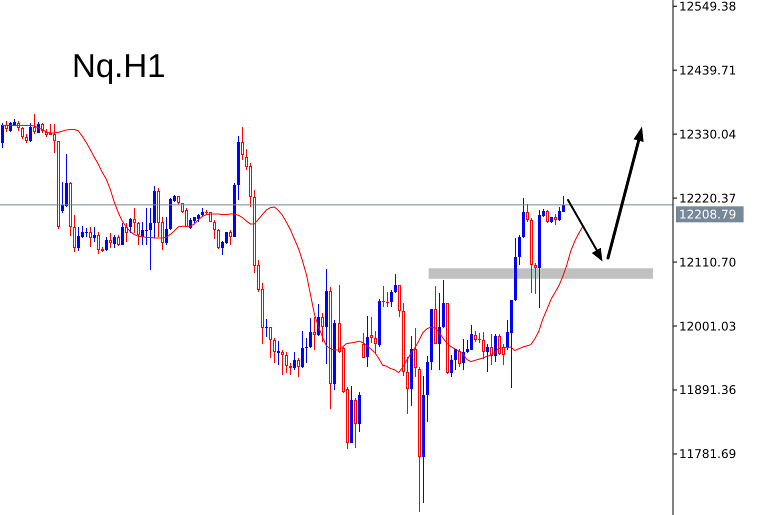 The width and height of the screenshot is (763, 515). Describe the element at coordinates (707, 326) in the screenshot. I see `y-tick-label: 12001.03` at that location.